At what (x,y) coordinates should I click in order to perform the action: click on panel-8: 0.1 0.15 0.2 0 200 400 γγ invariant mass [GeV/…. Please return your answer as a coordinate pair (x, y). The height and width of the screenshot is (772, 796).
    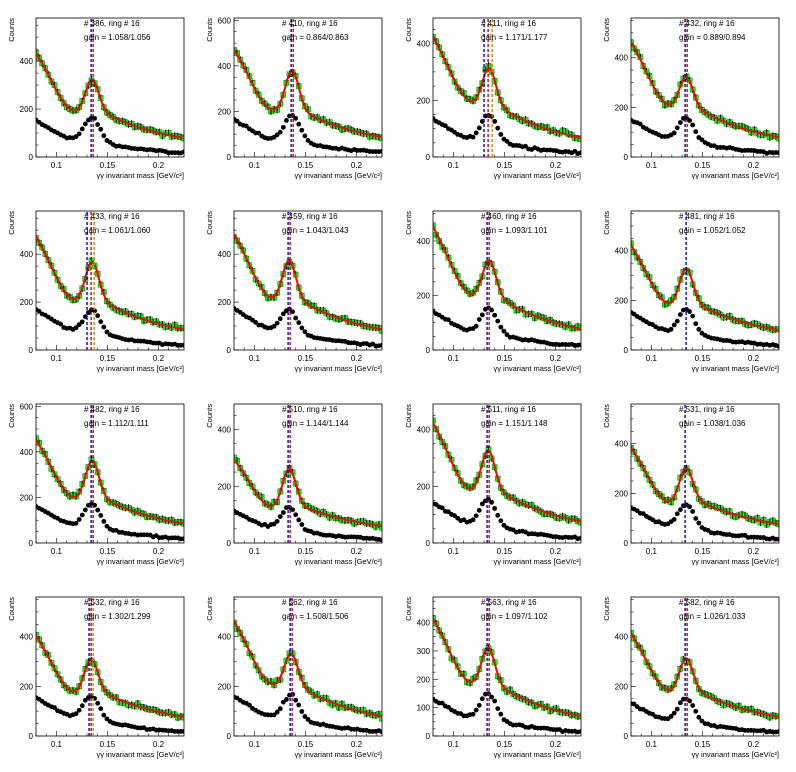
    Looking at the image, I should click on (691, 291).